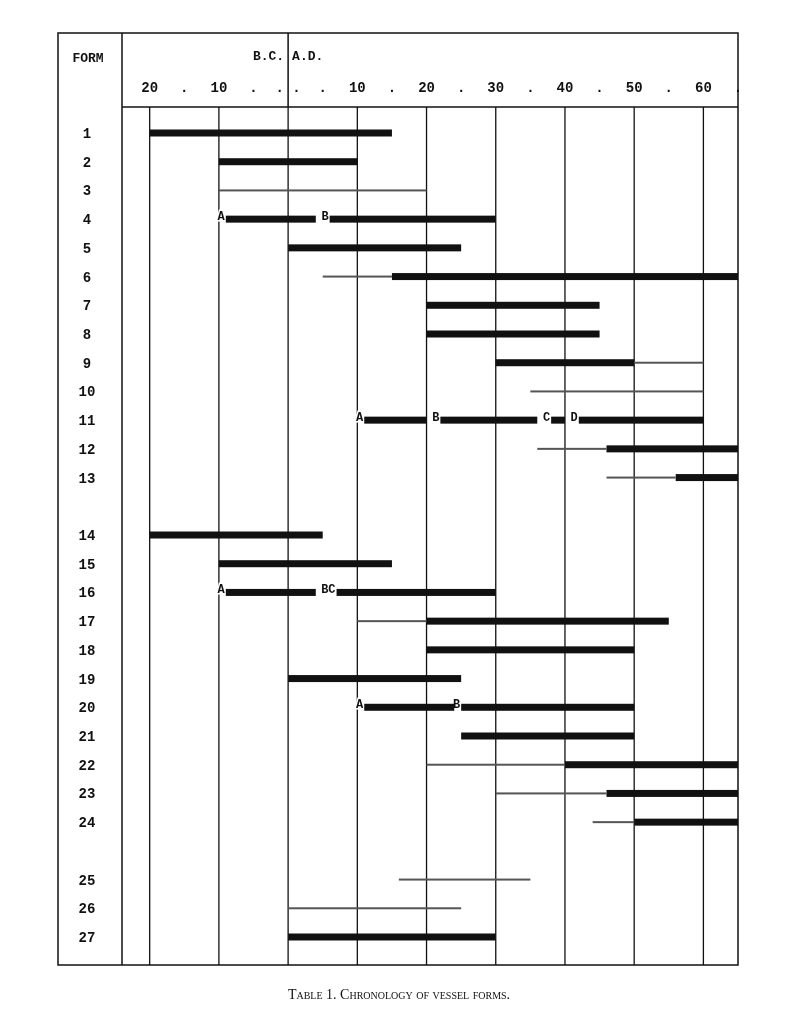 This screenshot has width=798, height=1024. Describe the element at coordinates (634, 88) in the screenshot. I see `x-tick-label: 50` at that location.